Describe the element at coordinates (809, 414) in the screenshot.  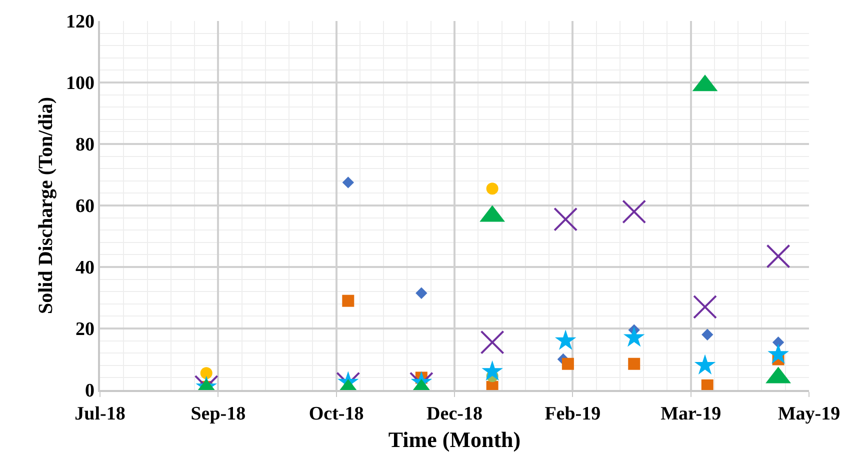
I see `x-tick-label: May-19` at that location.